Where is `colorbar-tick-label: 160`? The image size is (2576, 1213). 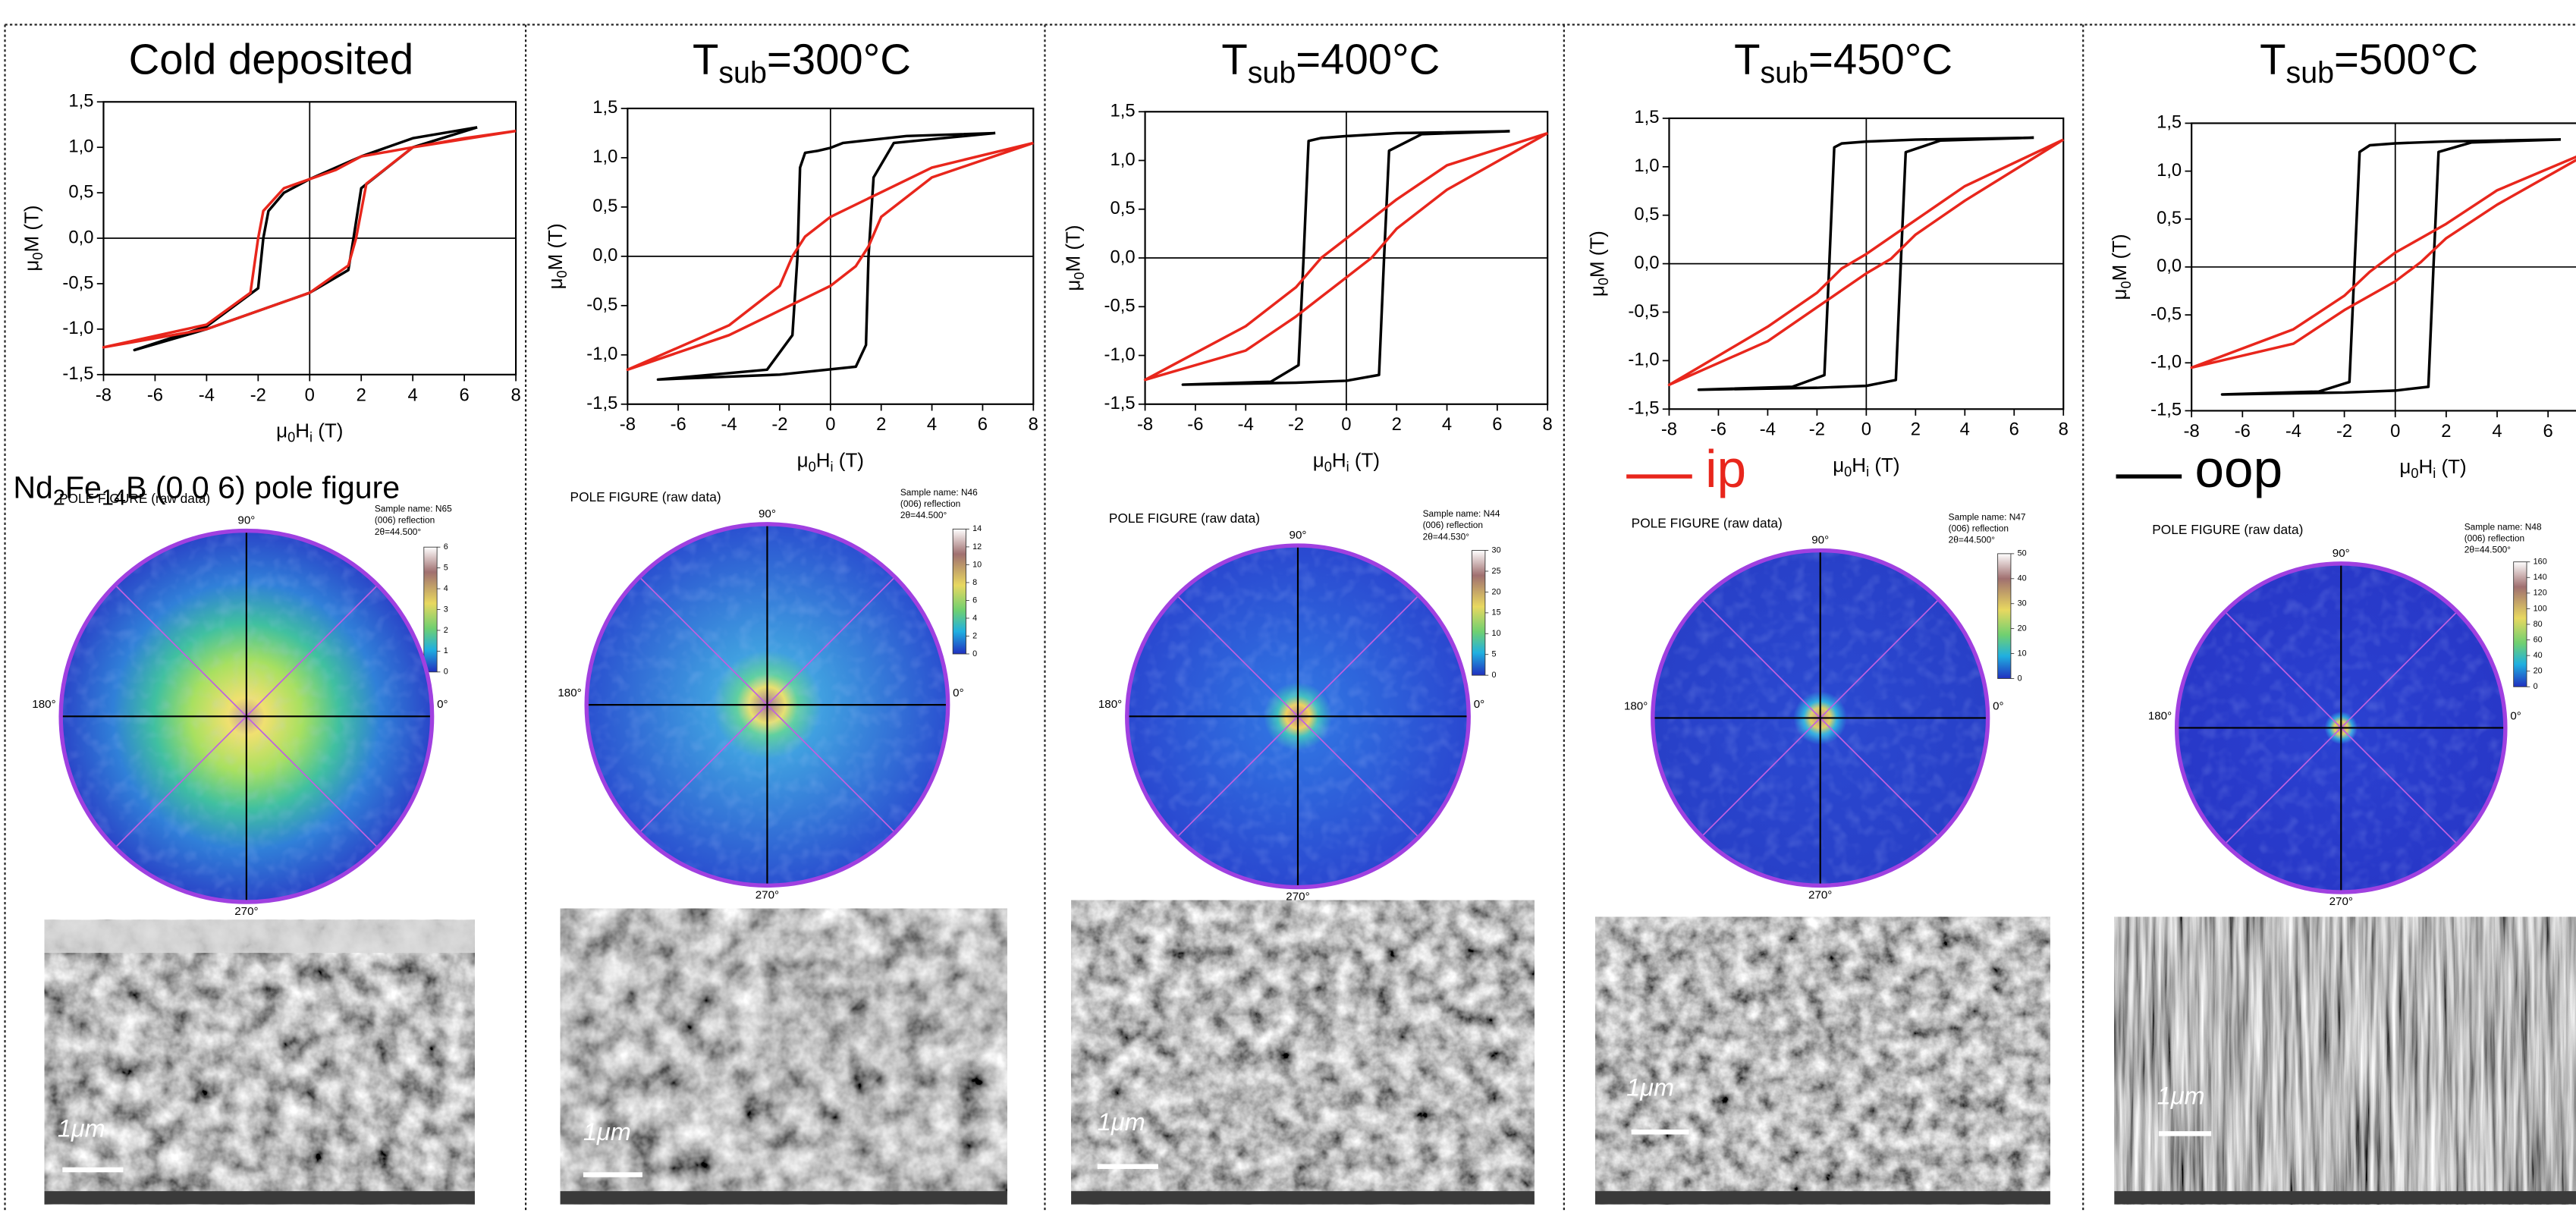 colorbar-tick-label: 160 is located at coordinates (2540, 562).